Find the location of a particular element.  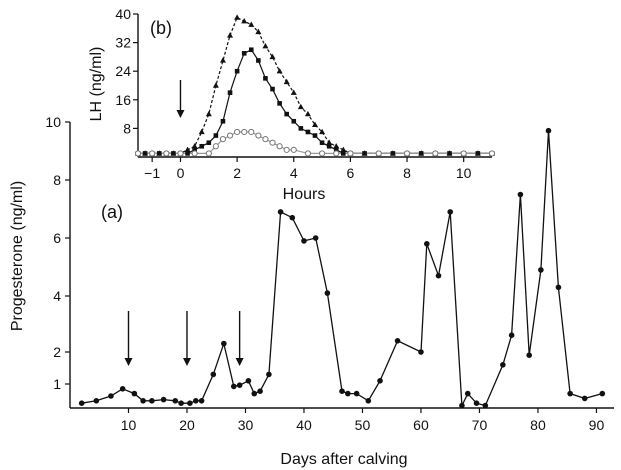

panel-b-x-ticks: −1 0 2 4 6 8 10 is located at coordinates (308, 169).